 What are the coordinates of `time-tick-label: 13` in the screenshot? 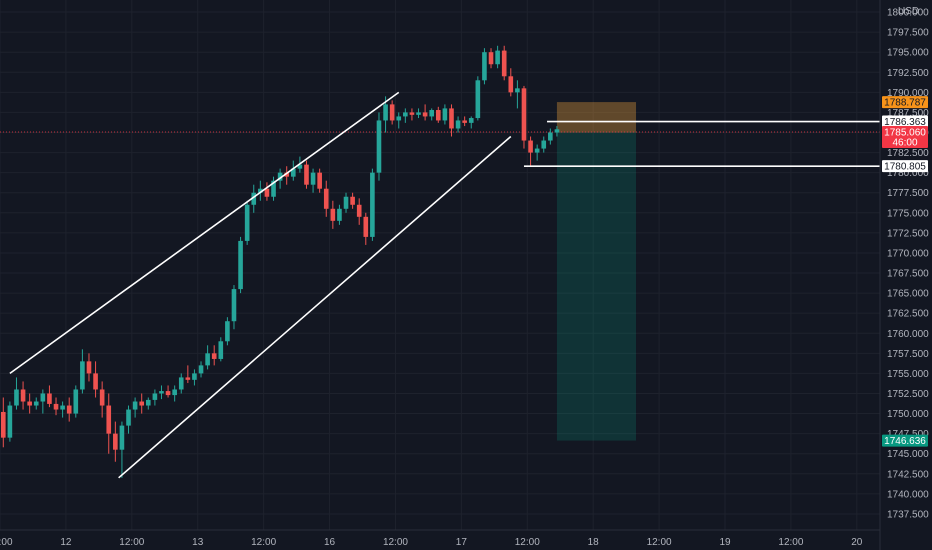 It's located at (198, 542).